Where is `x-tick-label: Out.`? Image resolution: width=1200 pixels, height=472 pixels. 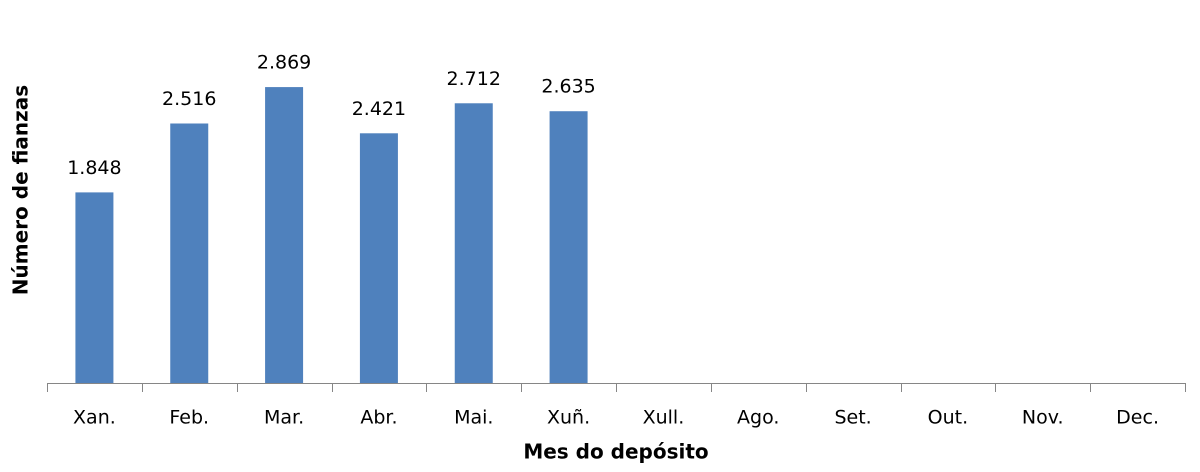
x-tick-label: Out. is located at coordinates (948, 418).